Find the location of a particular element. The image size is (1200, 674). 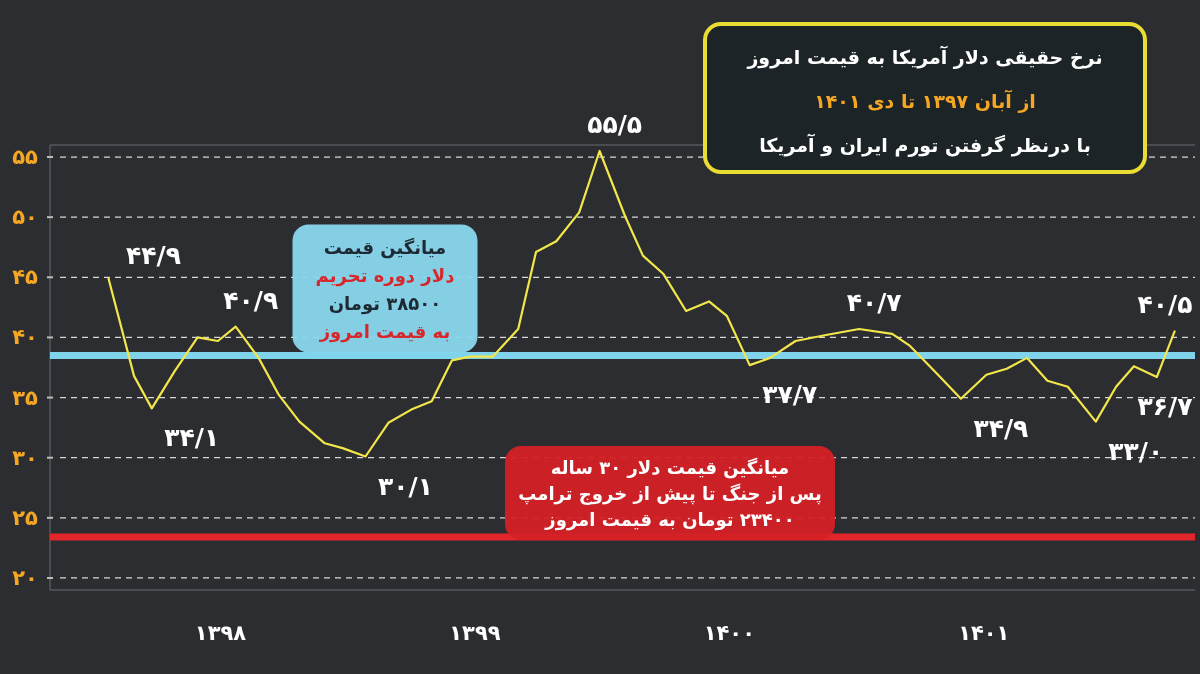

x-tick-label: ۱۳۹۹ is located at coordinates (475, 633).